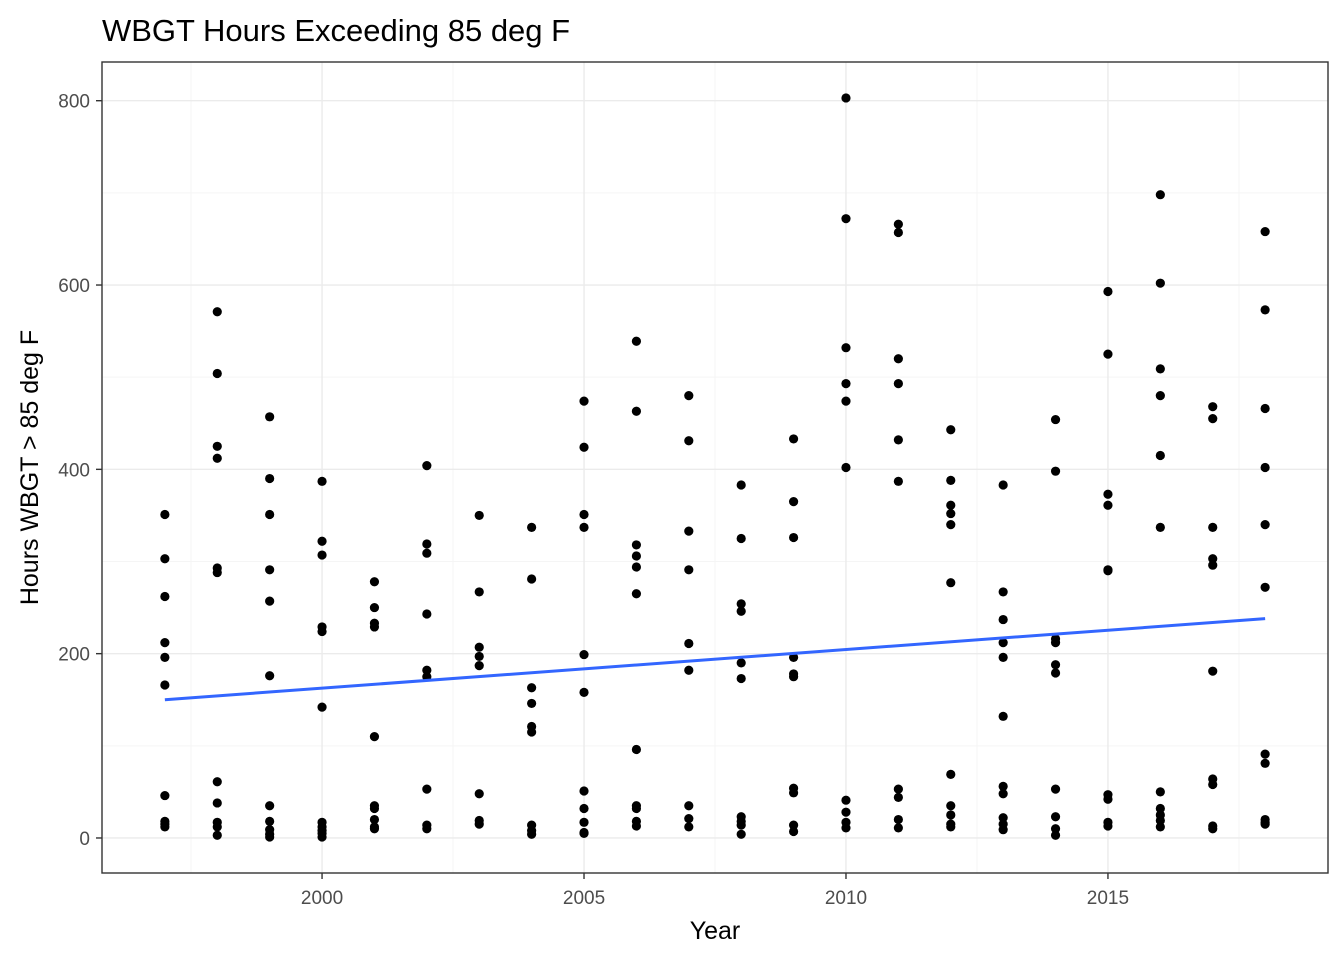  Describe the element at coordinates (584, 898) in the screenshot. I see `x-tick-label: 2005` at that location.